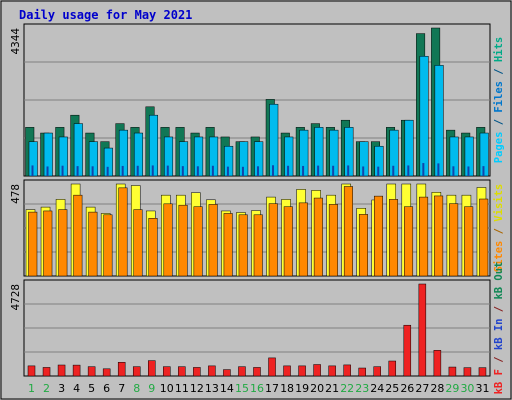  I want to click on day-label: 22, so click(347, 388).